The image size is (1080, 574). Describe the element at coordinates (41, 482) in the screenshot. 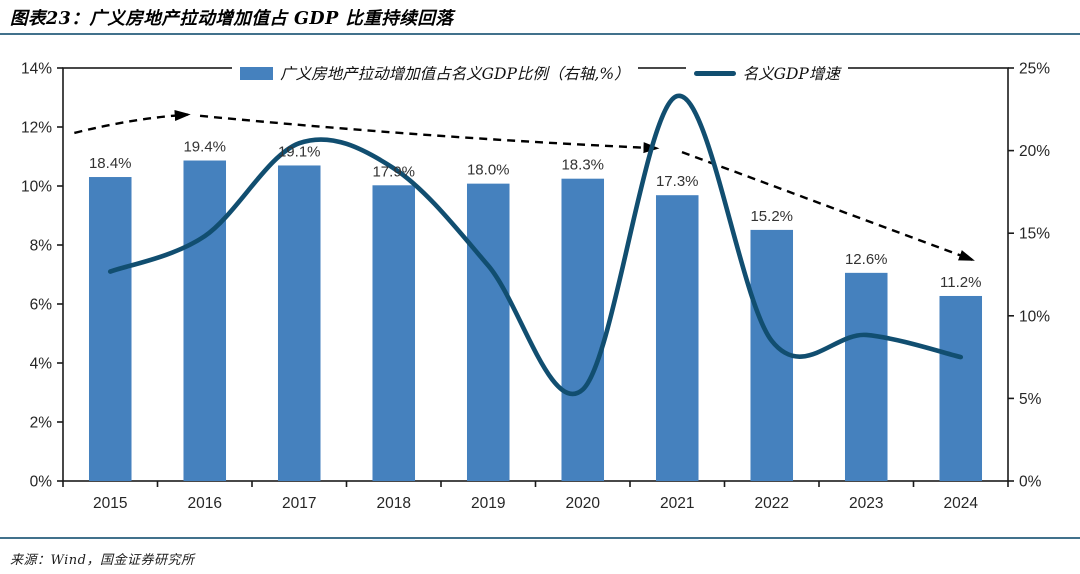

I see `left-axis-tick-label: 0%` at that location.